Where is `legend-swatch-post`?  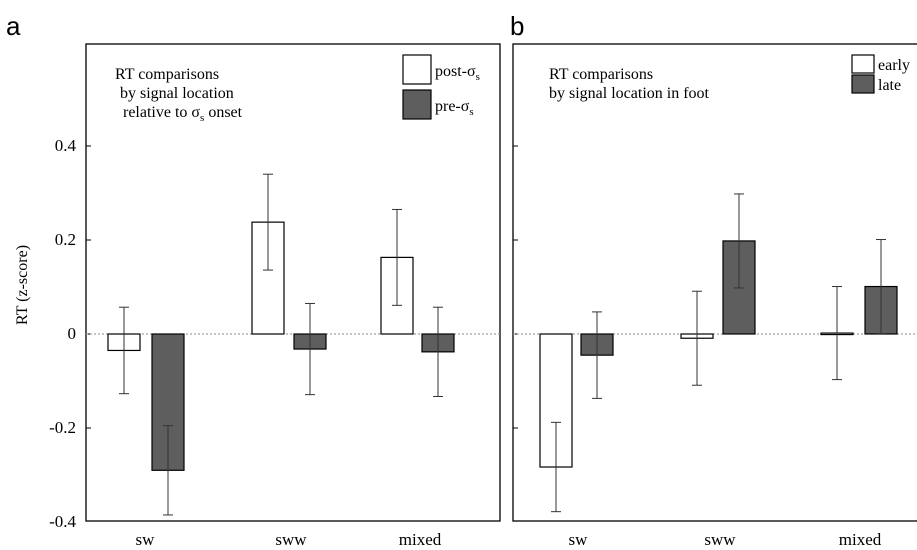 legend-swatch-post is located at coordinates (417, 69).